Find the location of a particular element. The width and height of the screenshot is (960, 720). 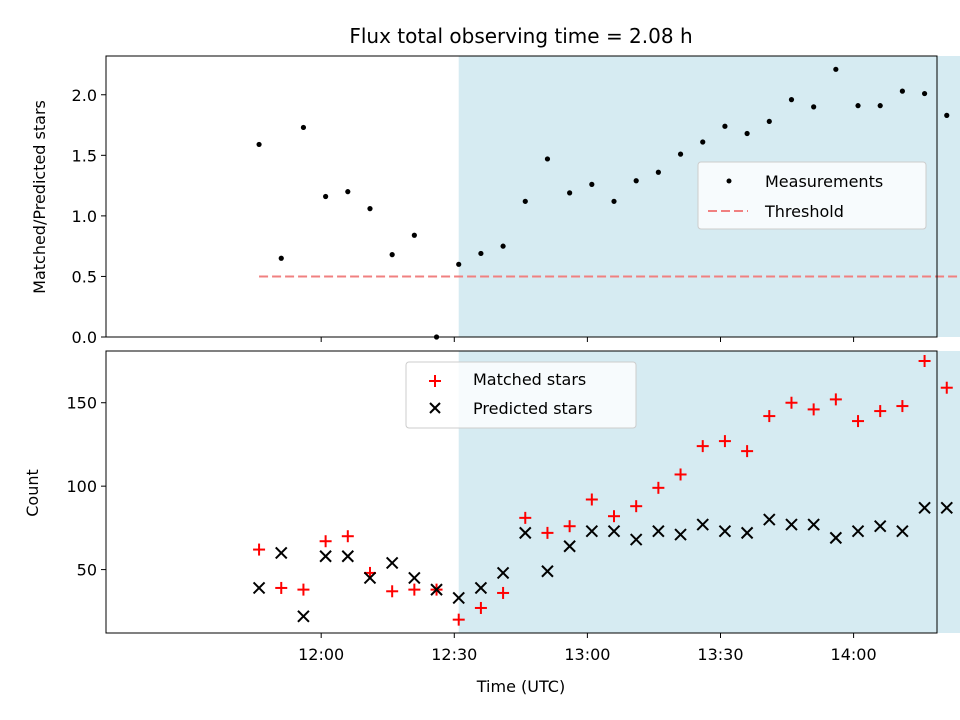

legend-predicted-marker is located at coordinates (435, 408).